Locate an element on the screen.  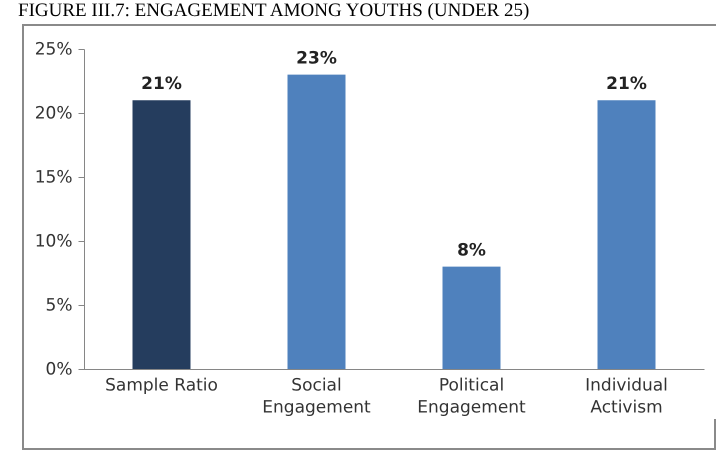
y-tick-label: 10% is located at coordinates (53, 242).